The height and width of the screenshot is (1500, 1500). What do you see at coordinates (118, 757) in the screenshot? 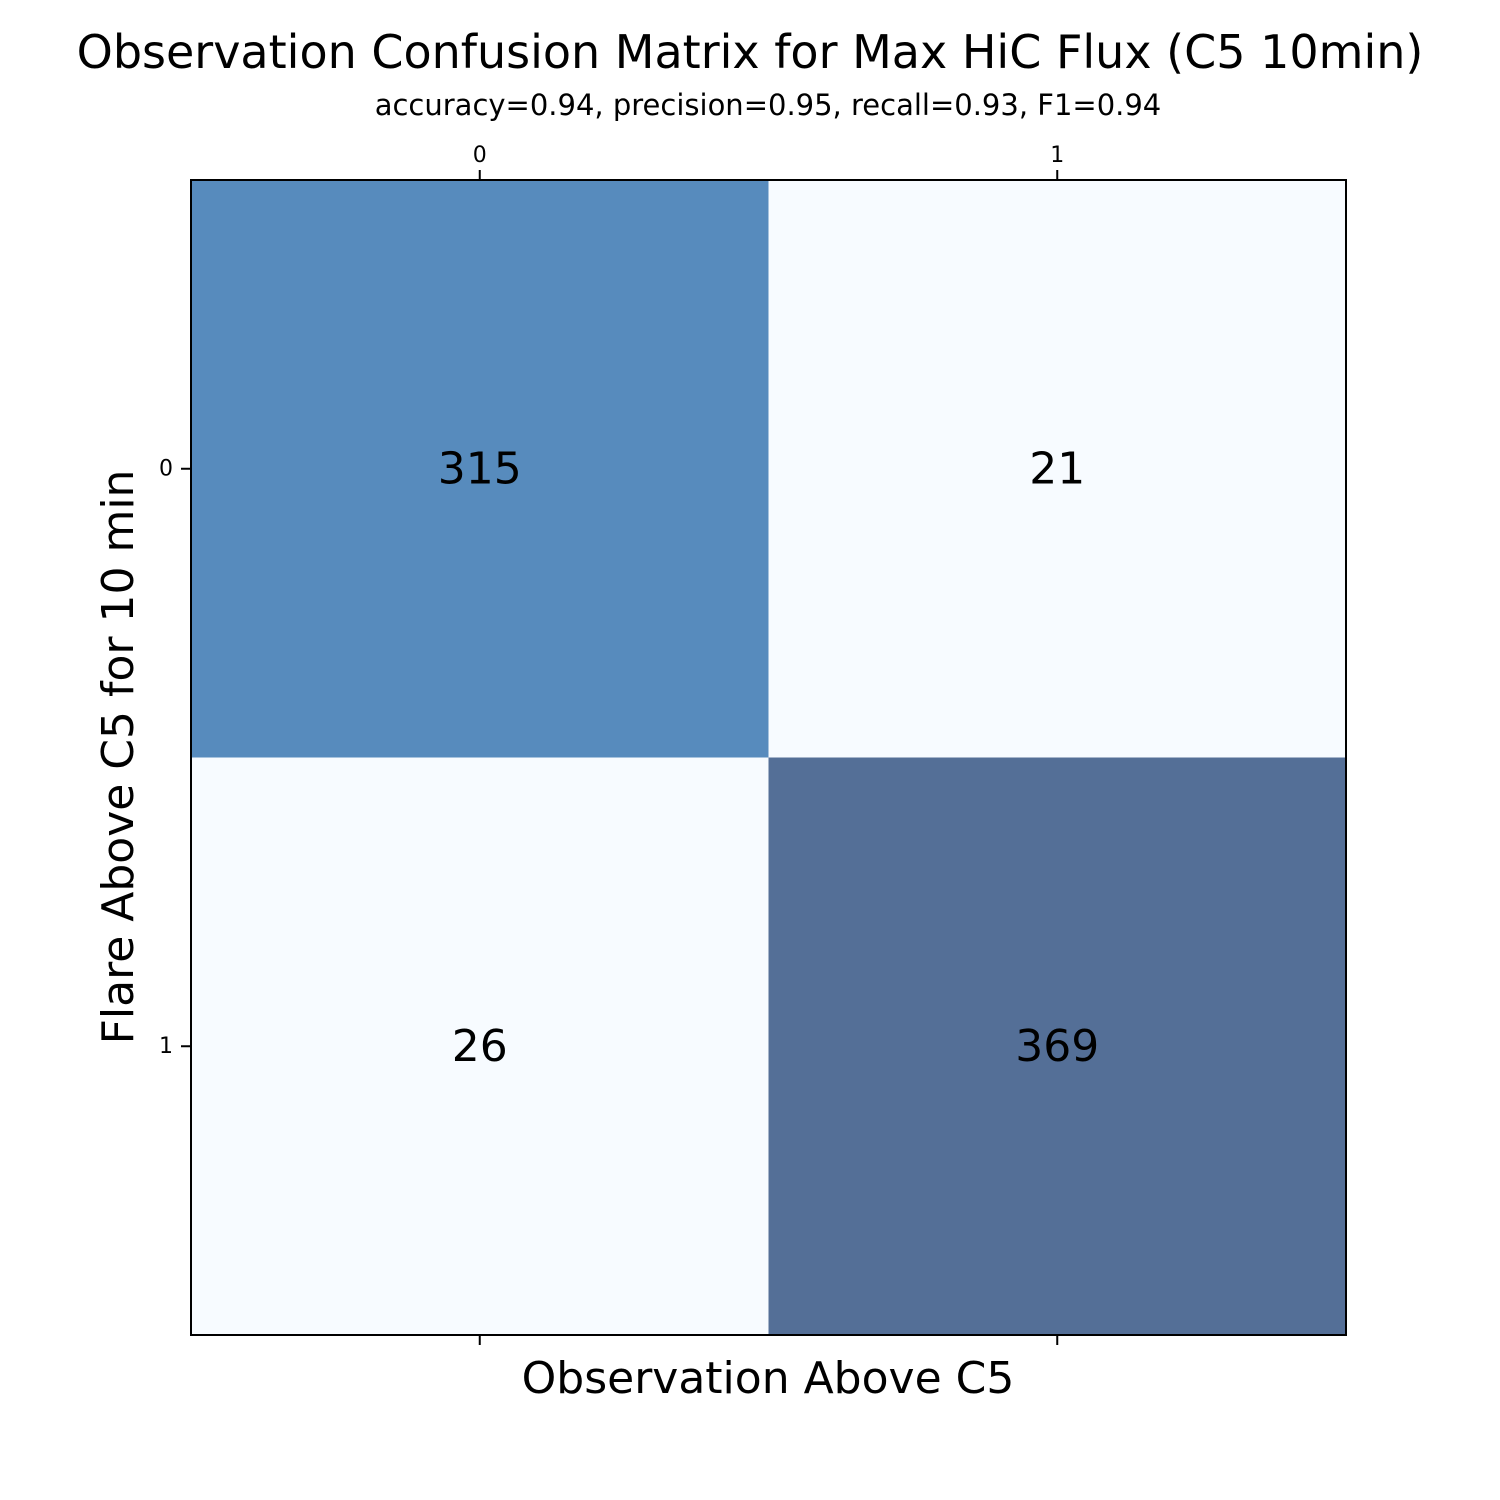
I see `y-axis-label: Flare Above C5 for 10 min` at bounding box center [118, 757].